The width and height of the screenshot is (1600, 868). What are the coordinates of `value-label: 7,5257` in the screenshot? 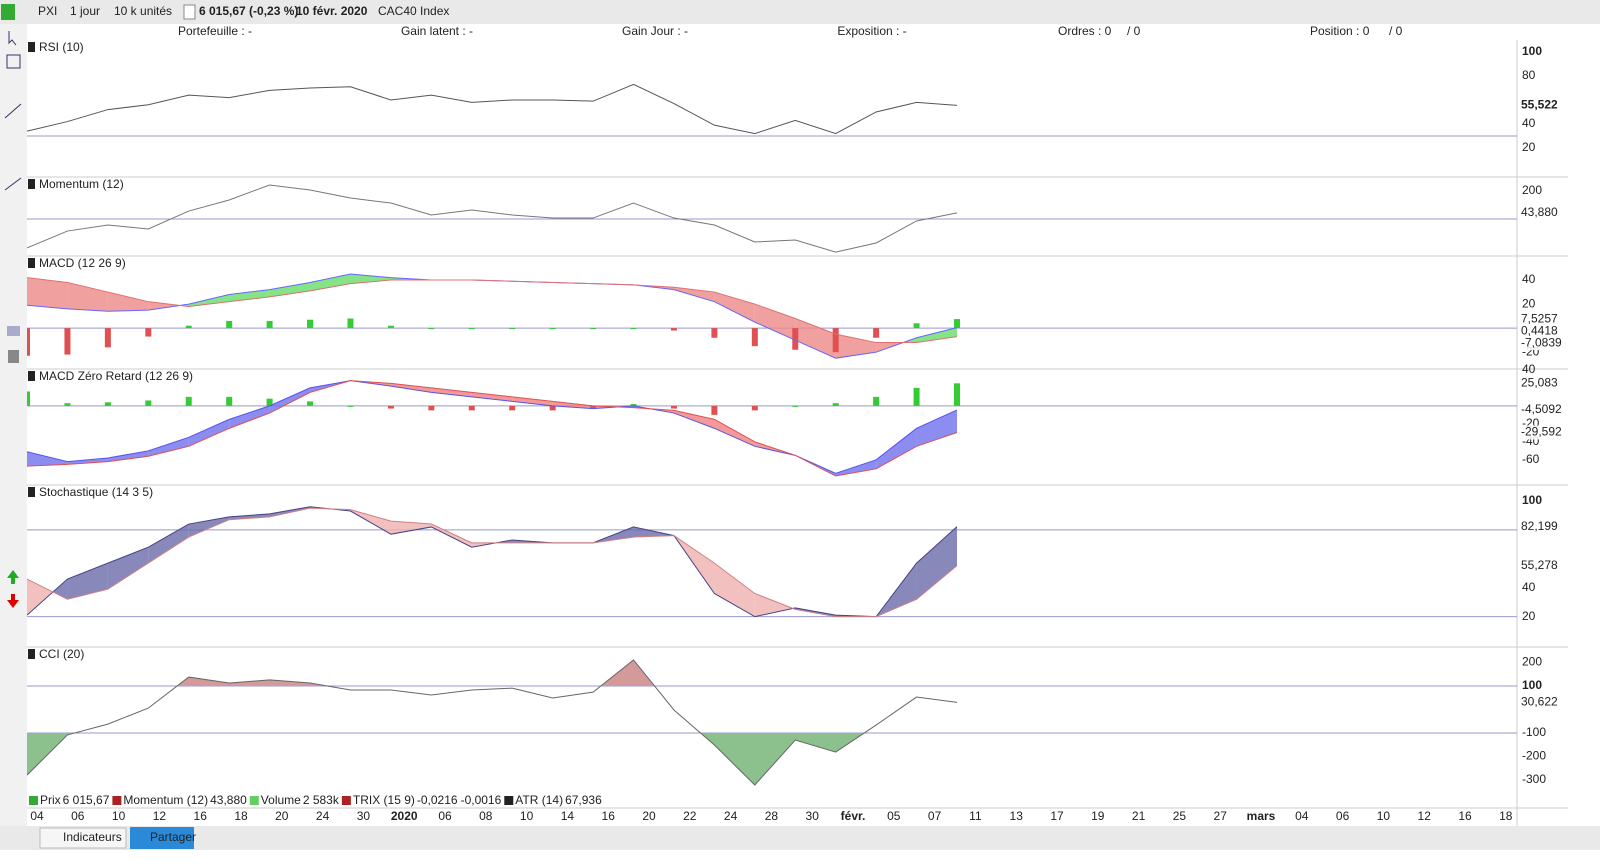 It's located at (1539, 318).